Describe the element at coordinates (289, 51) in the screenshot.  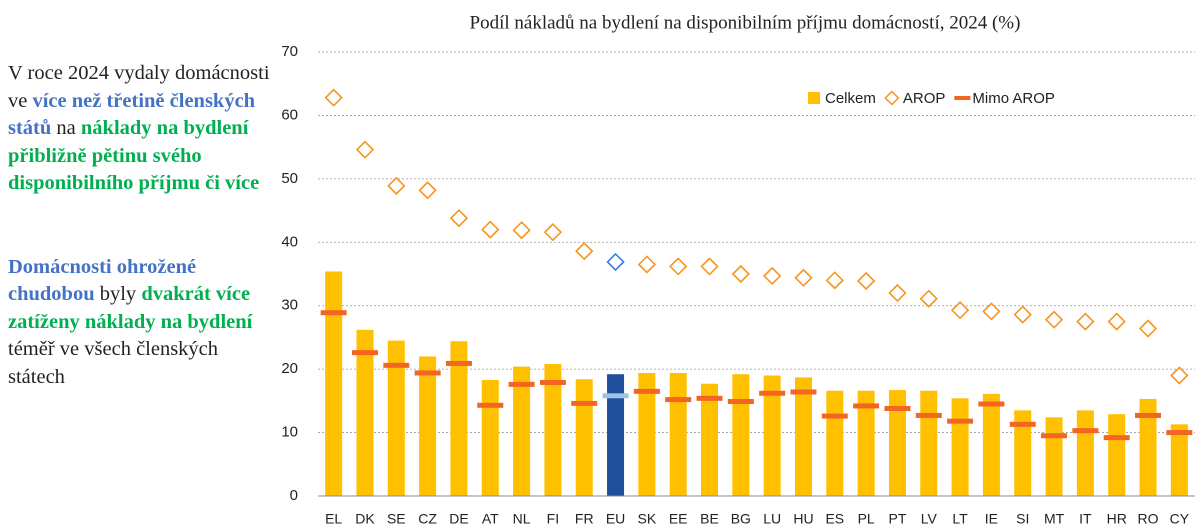
I see `y-tick-label: 70` at that location.